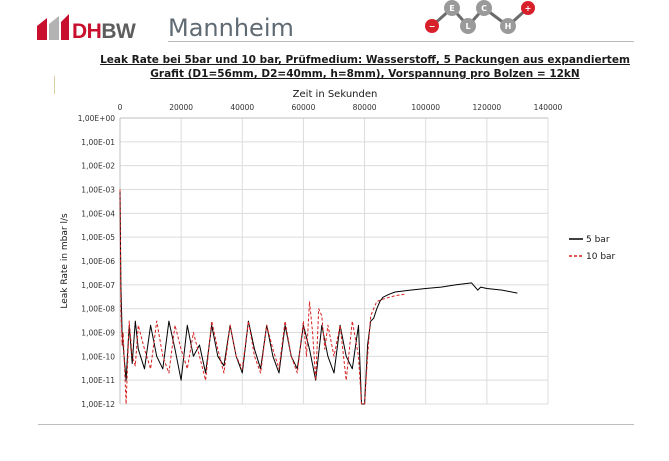  What do you see at coordinates (98, 404) in the screenshot?
I see `y-tick-label: 1,00E-12` at bounding box center [98, 404].